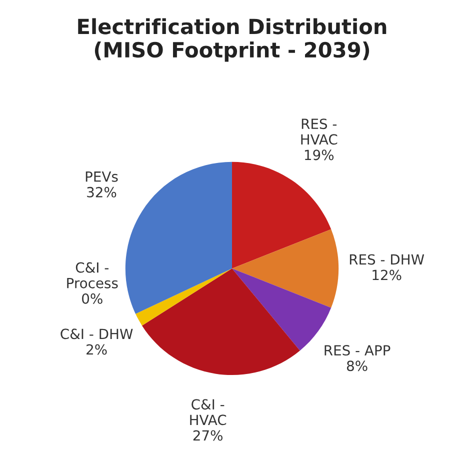  I want to click on slice-label: C&I - DHW, so click(96, 334).